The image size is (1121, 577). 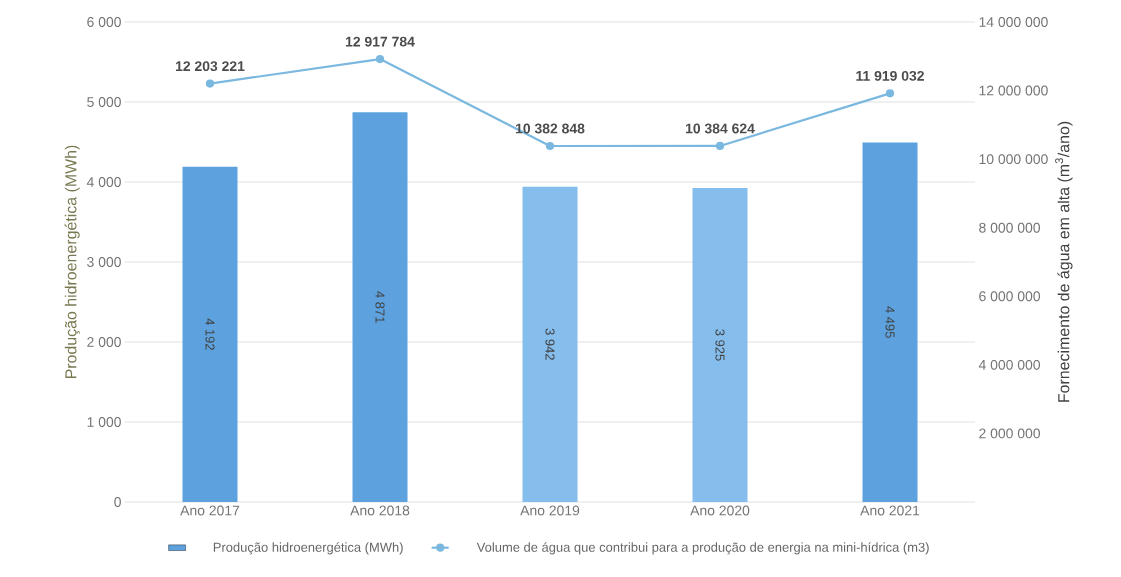 I want to click on y-tick-label: 0, so click(x=117, y=502).